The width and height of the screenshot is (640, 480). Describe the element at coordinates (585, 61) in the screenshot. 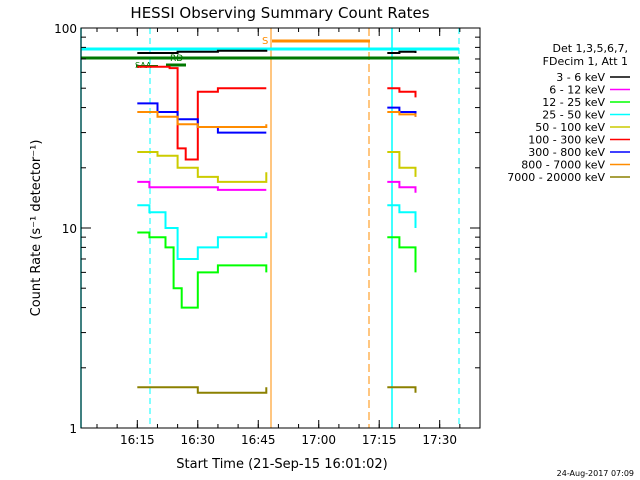

I see `legend-header-2: FDecim 1, Att 1` at that location.